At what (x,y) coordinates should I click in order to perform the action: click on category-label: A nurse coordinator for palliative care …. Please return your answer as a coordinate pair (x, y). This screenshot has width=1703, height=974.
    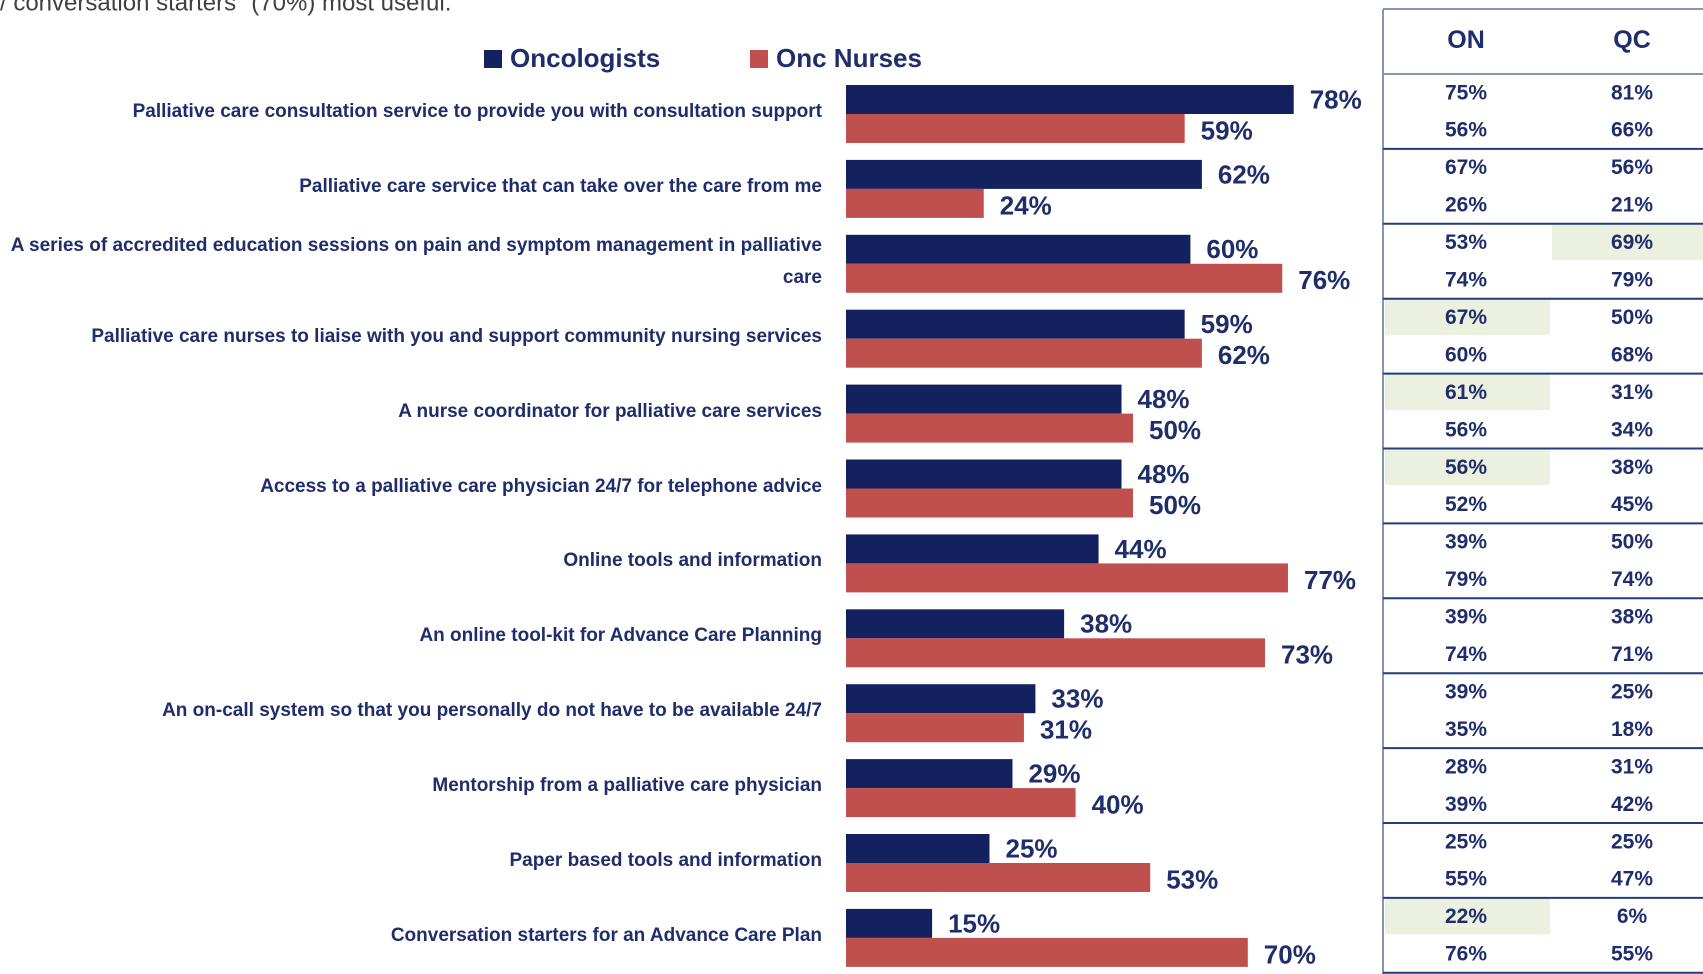
    Looking at the image, I should click on (610, 411).